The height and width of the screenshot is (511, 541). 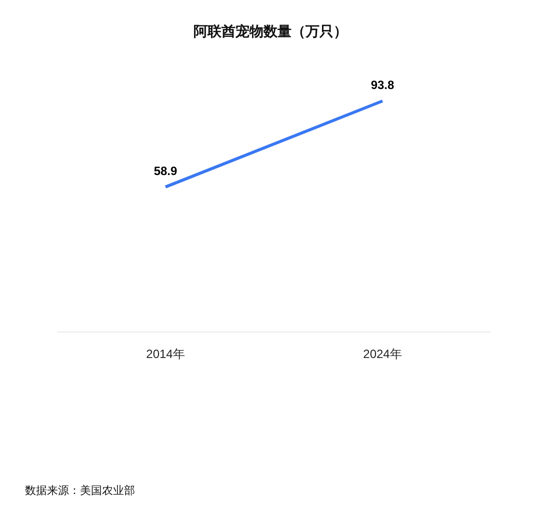 I want to click on data-label: 93.8, so click(x=382, y=85).